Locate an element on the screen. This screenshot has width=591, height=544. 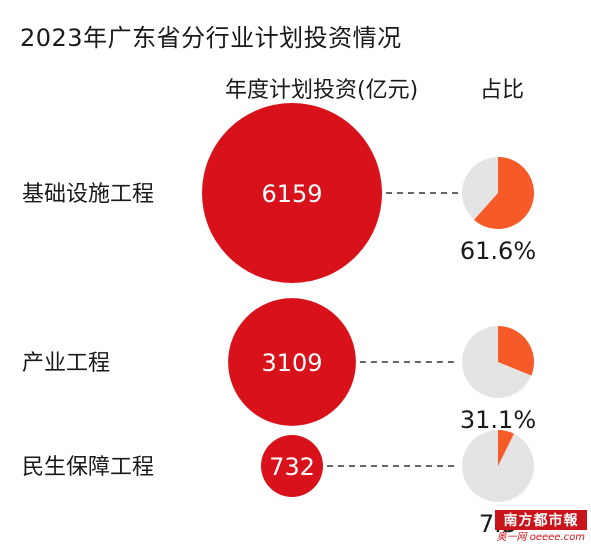
investment-column-header: 年度计划投资(亿元) is located at coordinates (322, 90).